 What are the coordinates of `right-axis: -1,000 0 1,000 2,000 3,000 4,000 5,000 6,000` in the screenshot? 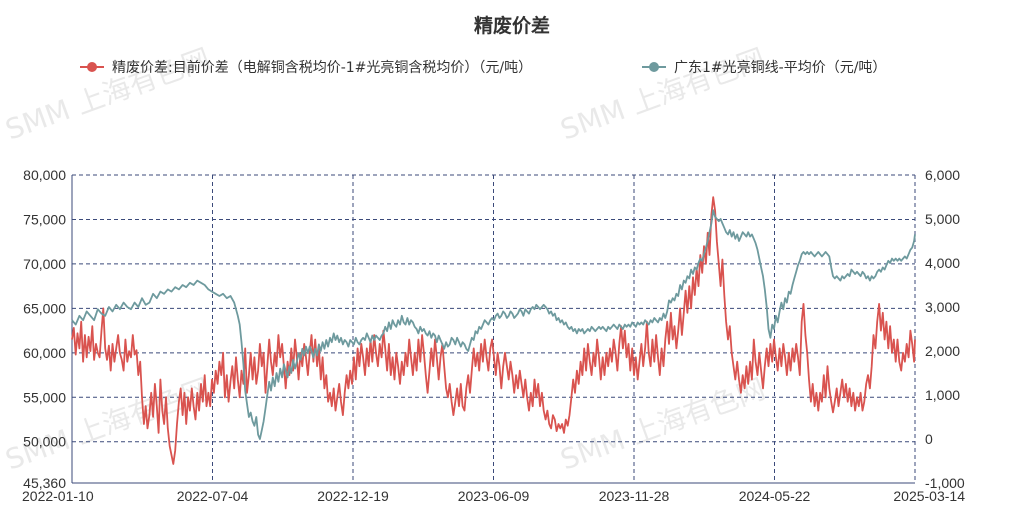 It's located at (945, 329).